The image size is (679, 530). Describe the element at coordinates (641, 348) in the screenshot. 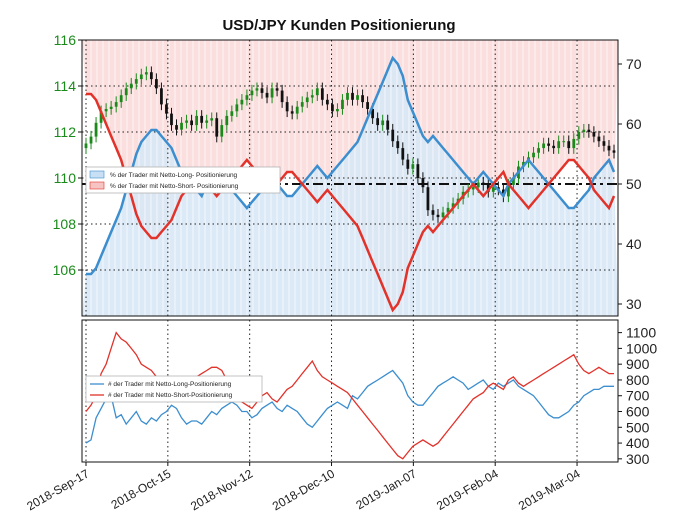

I see `bottom-right-tick-label: 1000` at that location.